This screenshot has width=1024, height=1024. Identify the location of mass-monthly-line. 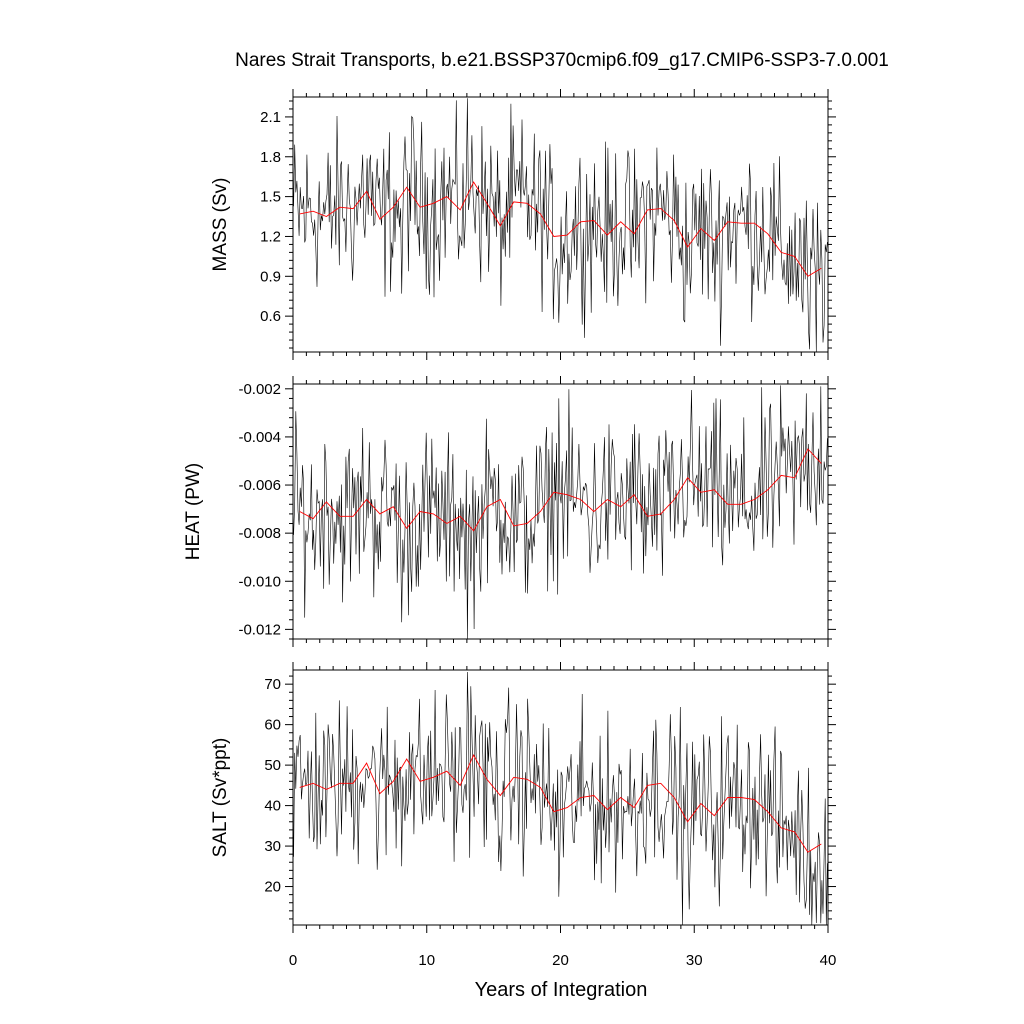
(560, 225).